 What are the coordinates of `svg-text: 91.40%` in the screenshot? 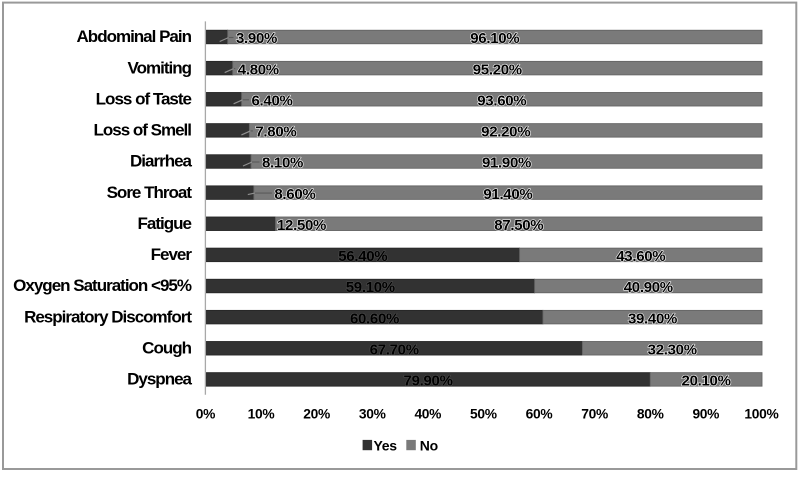 It's located at (507, 194).